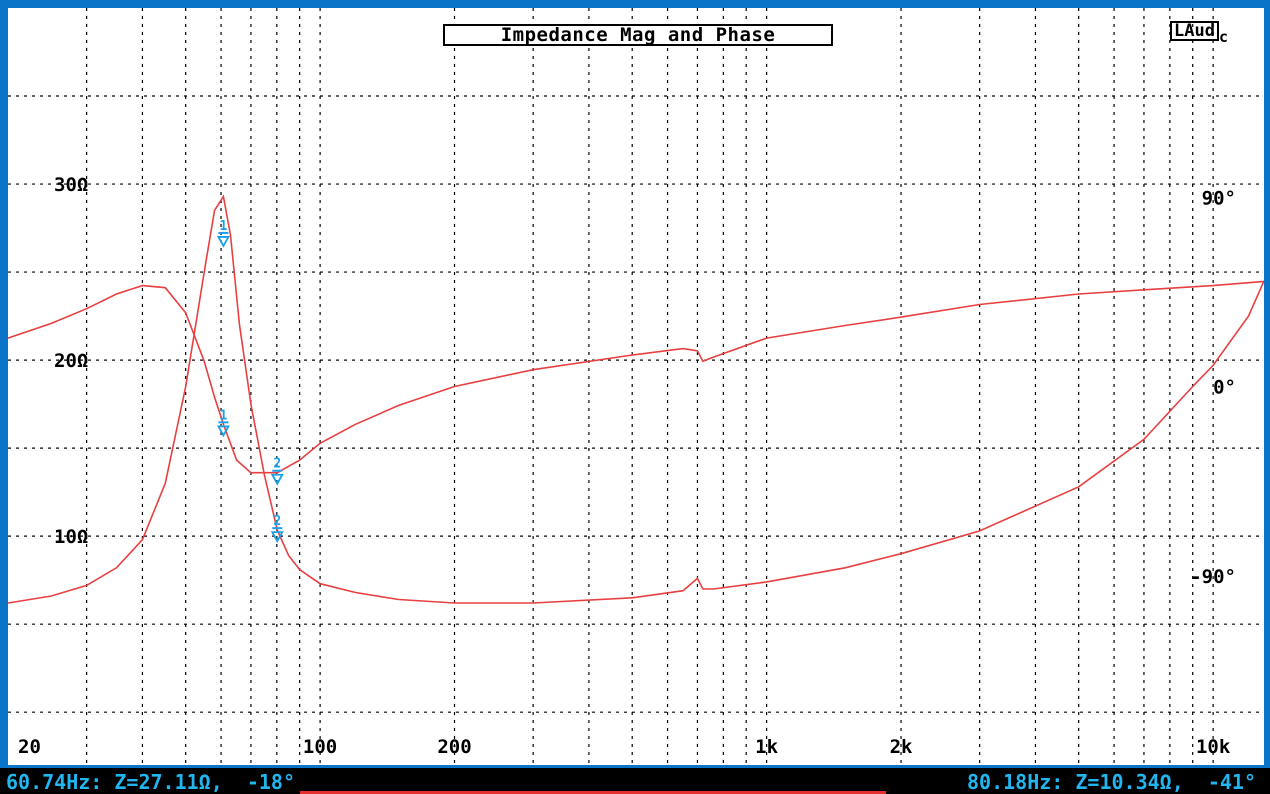 The image size is (1270, 794). What do you see at coordinates (1223, 37) in the screenshot?
I see `app-logo-subscript: c` at bounding box center [1223, 37].